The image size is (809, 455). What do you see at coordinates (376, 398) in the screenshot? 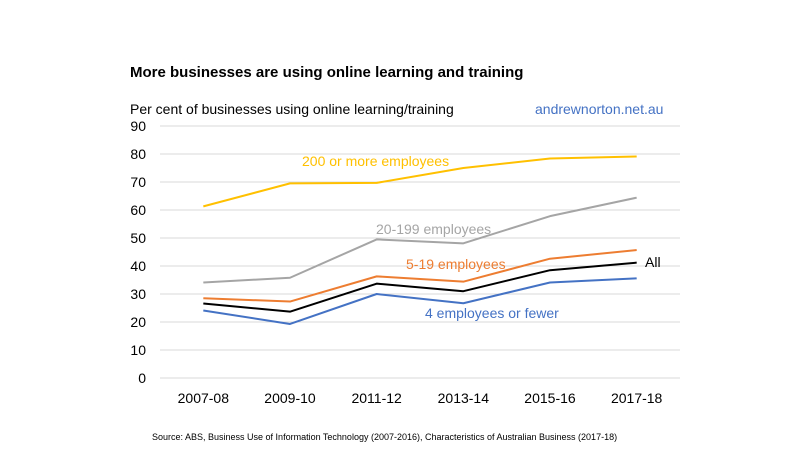
I see `x-tick-label: 2011-12` at bounding box center [376, 398].